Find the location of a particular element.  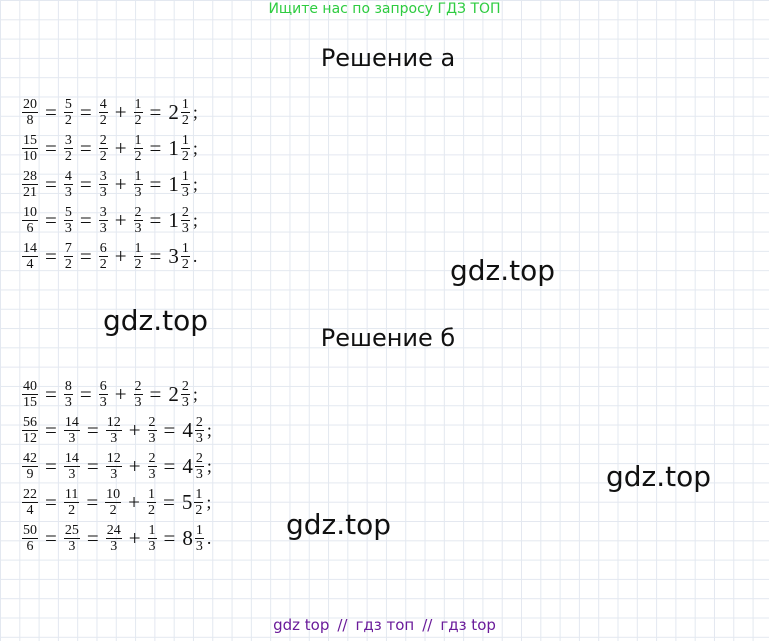

numerator: 10 is located at coordinates (113, 494).